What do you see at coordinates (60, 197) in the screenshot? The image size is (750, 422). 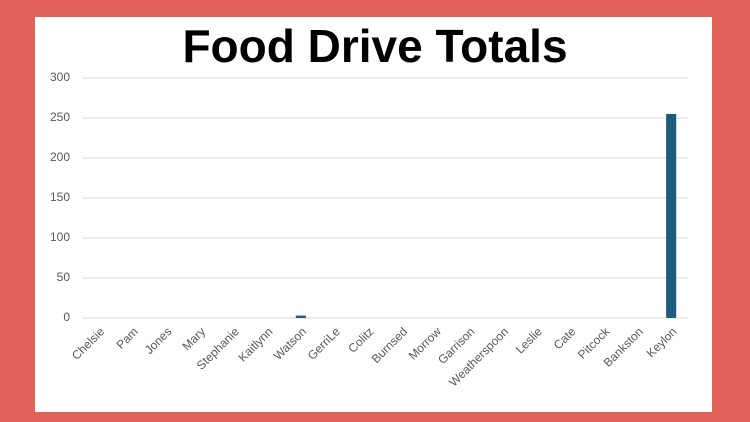 I see `y-tick-label: 150` at bounding box center [60, 197].